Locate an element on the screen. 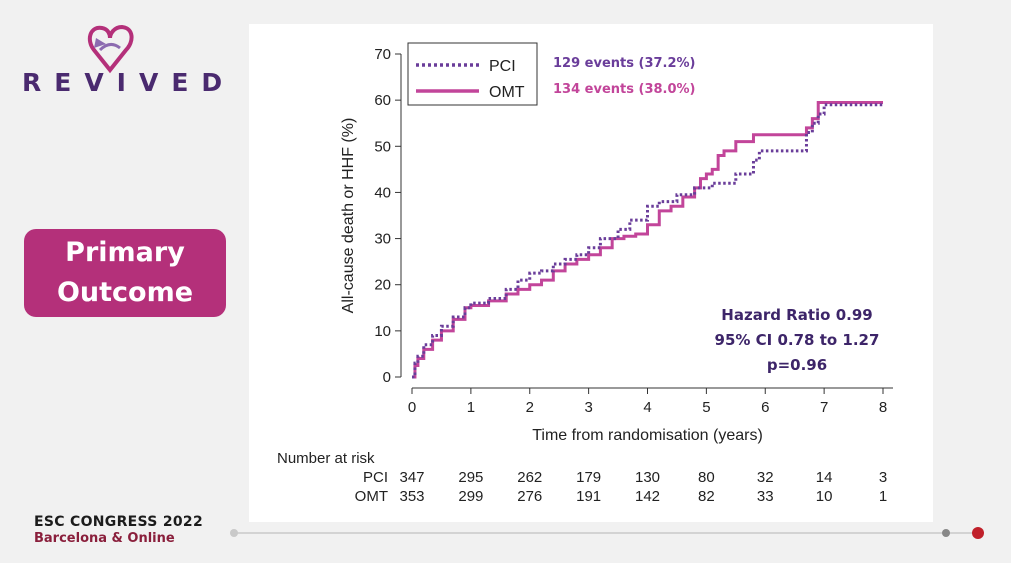 The width and height of the screenshot is (1011, 563). x-tick-label: 6 is located at coordinates (765, 407).